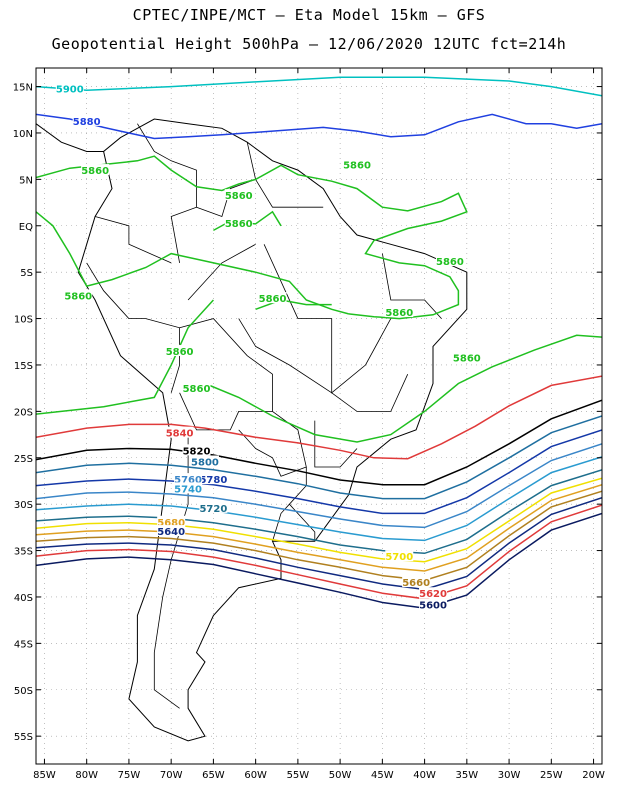 This screenshot has width=618, height=800. I want to click on lon-tick-label: 45W, so click(382, 775).